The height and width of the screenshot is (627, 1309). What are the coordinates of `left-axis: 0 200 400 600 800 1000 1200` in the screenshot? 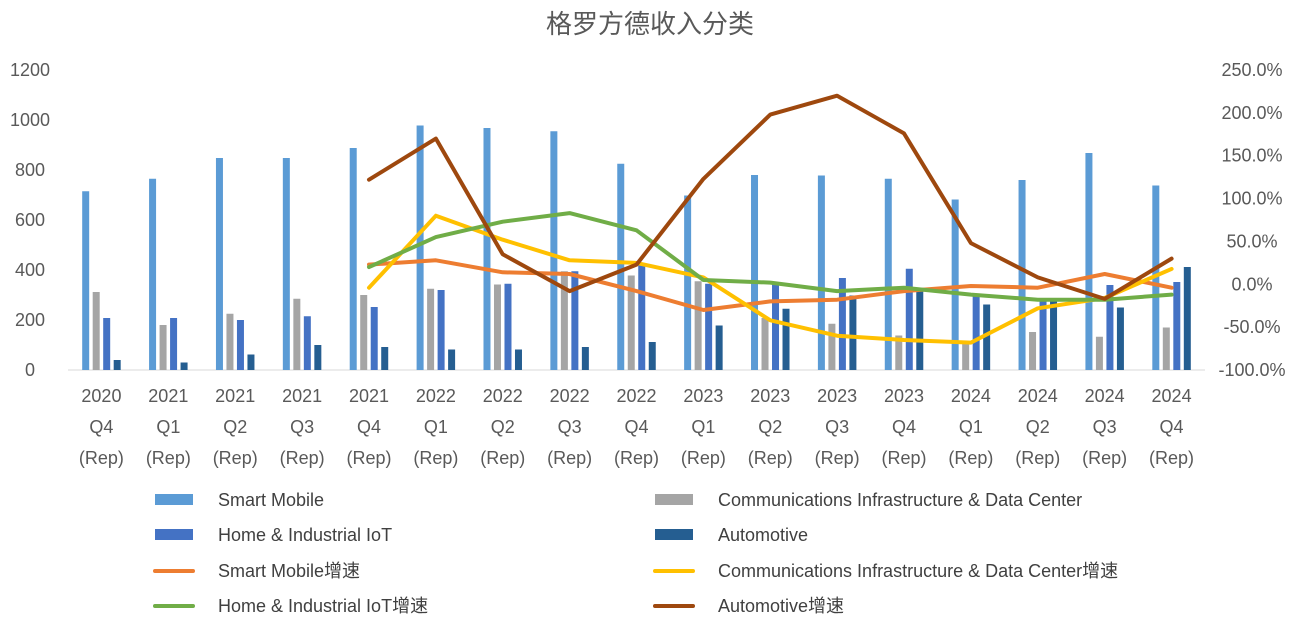 It's located at (30, 220).